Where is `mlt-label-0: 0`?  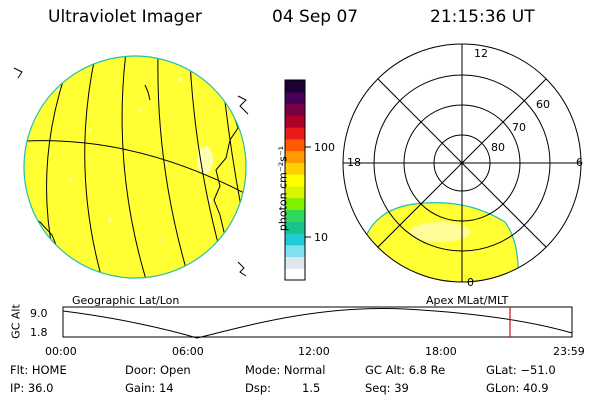
mlt-label-0: 0 is located at coordinates (470, 282).